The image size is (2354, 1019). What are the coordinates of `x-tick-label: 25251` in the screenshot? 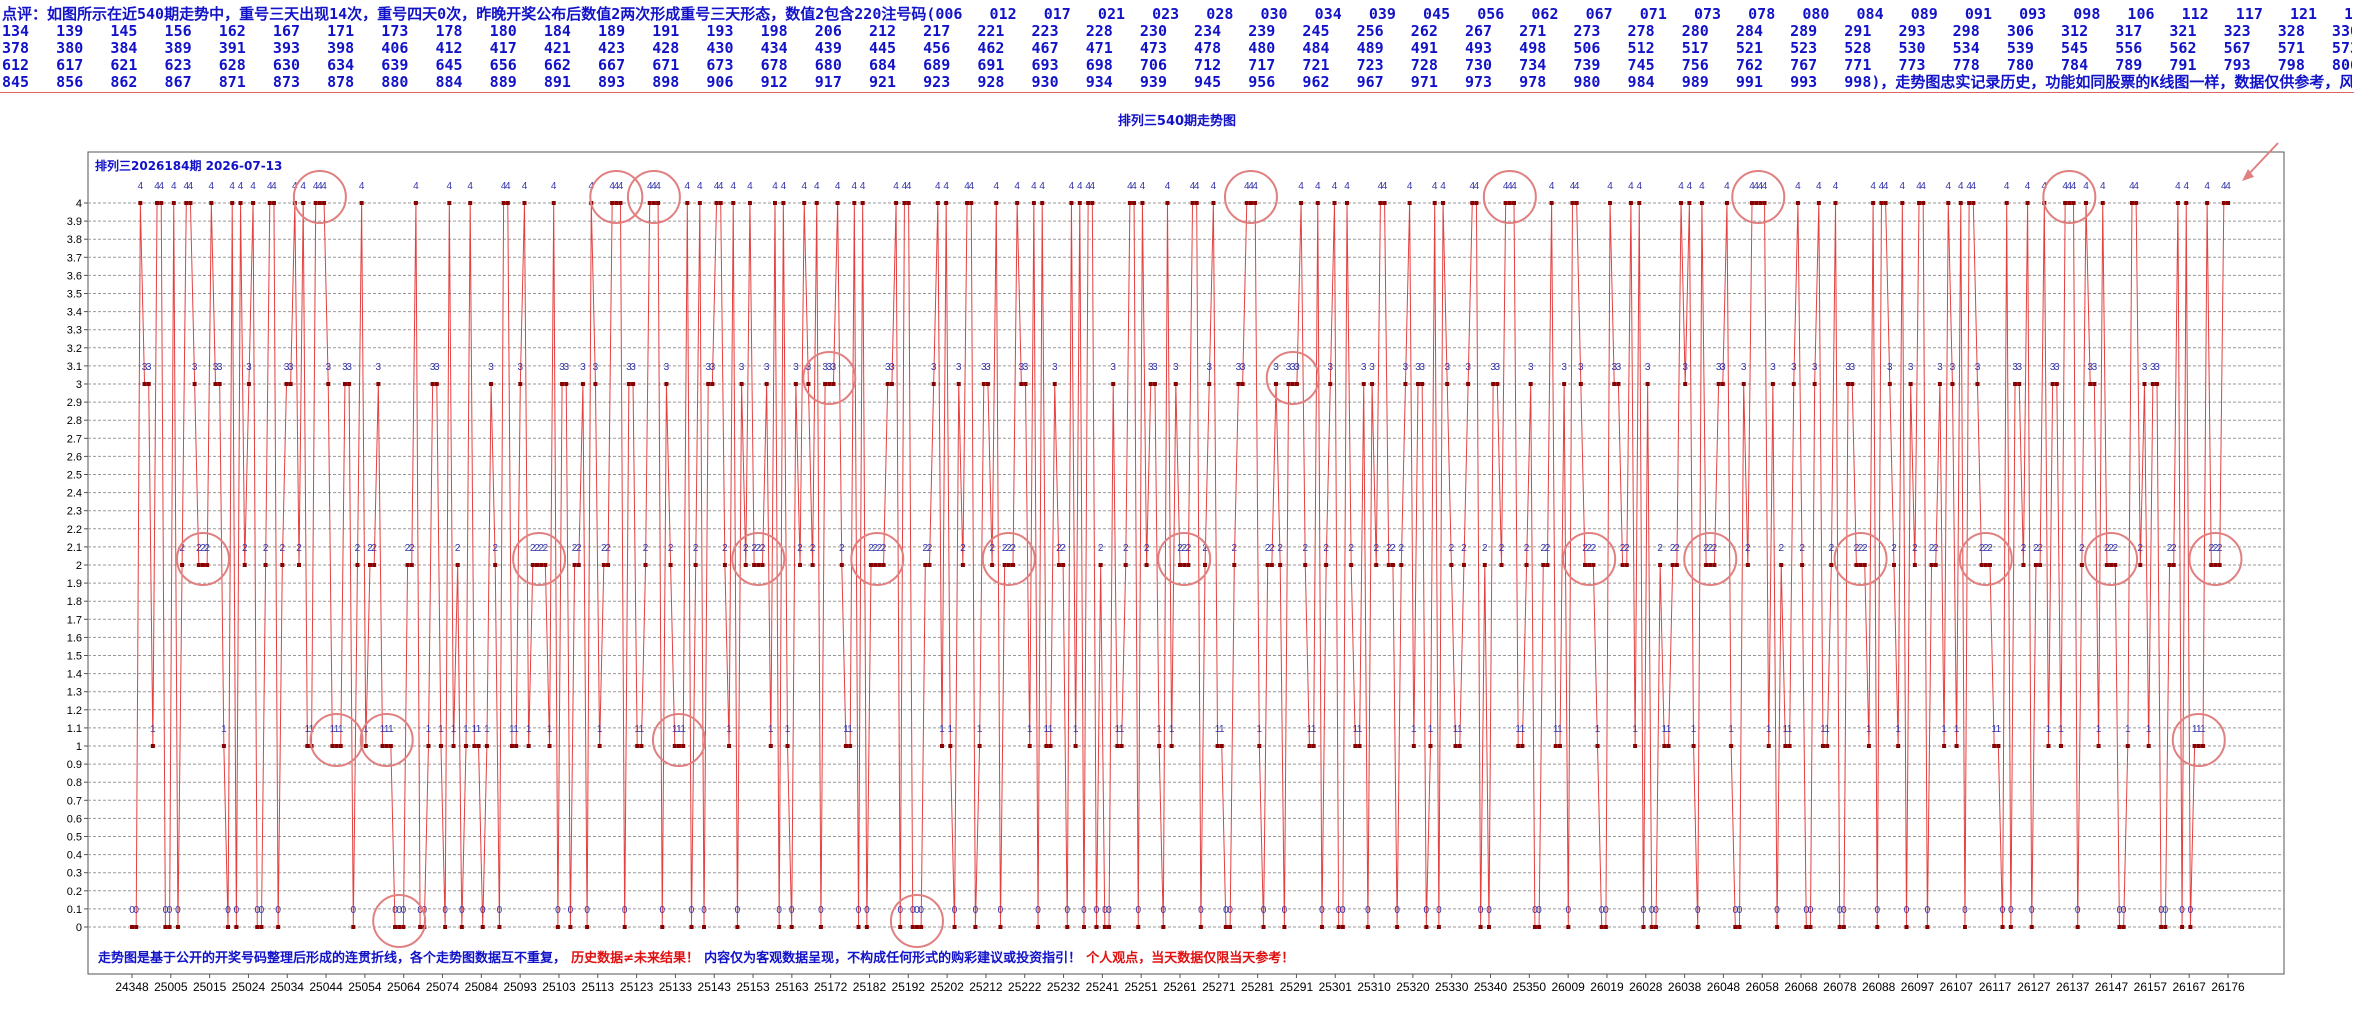 It's located at (1141, 987).